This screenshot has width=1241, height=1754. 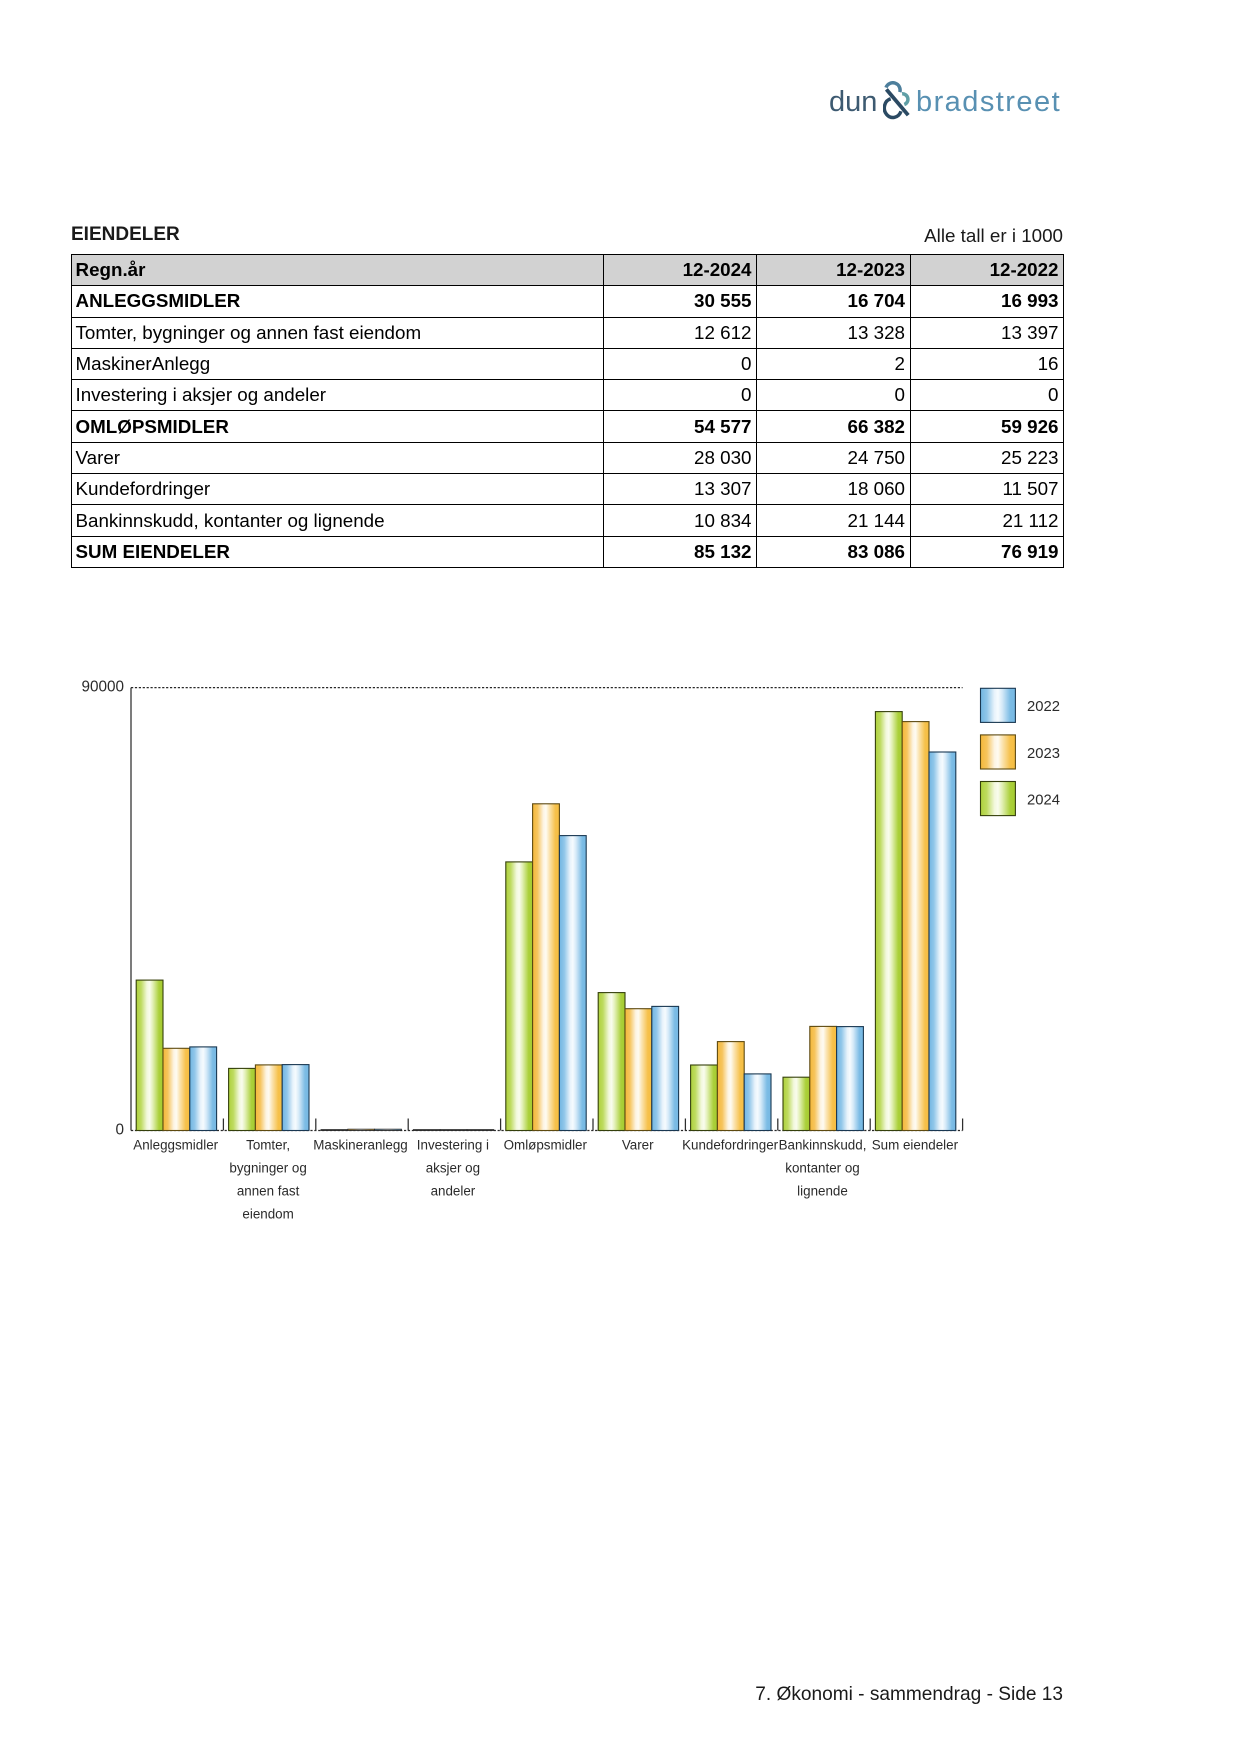 I want to click on svg-text: Bankinnskudd,, so click(x=823, y=1145).